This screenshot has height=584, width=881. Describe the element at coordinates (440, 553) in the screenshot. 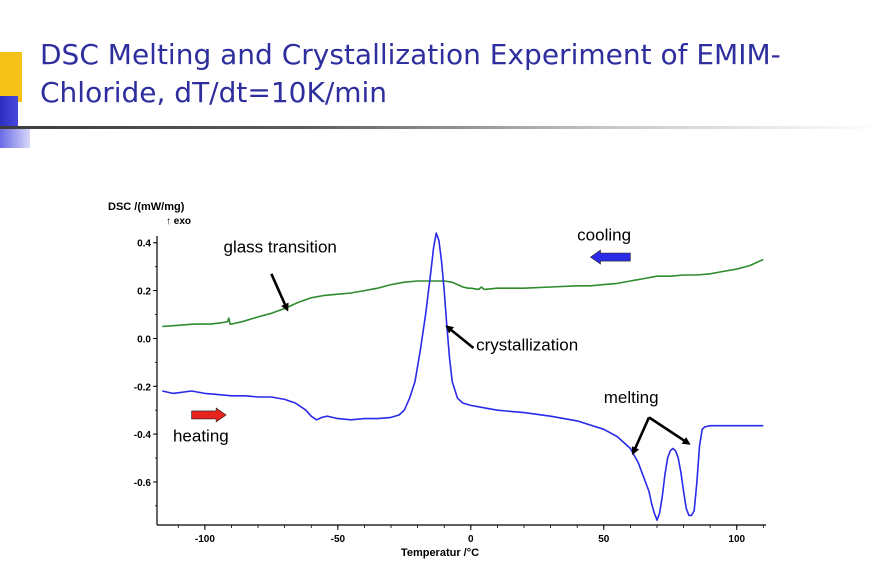

I see `x-axis-label: Temperatur /°C` at that location.